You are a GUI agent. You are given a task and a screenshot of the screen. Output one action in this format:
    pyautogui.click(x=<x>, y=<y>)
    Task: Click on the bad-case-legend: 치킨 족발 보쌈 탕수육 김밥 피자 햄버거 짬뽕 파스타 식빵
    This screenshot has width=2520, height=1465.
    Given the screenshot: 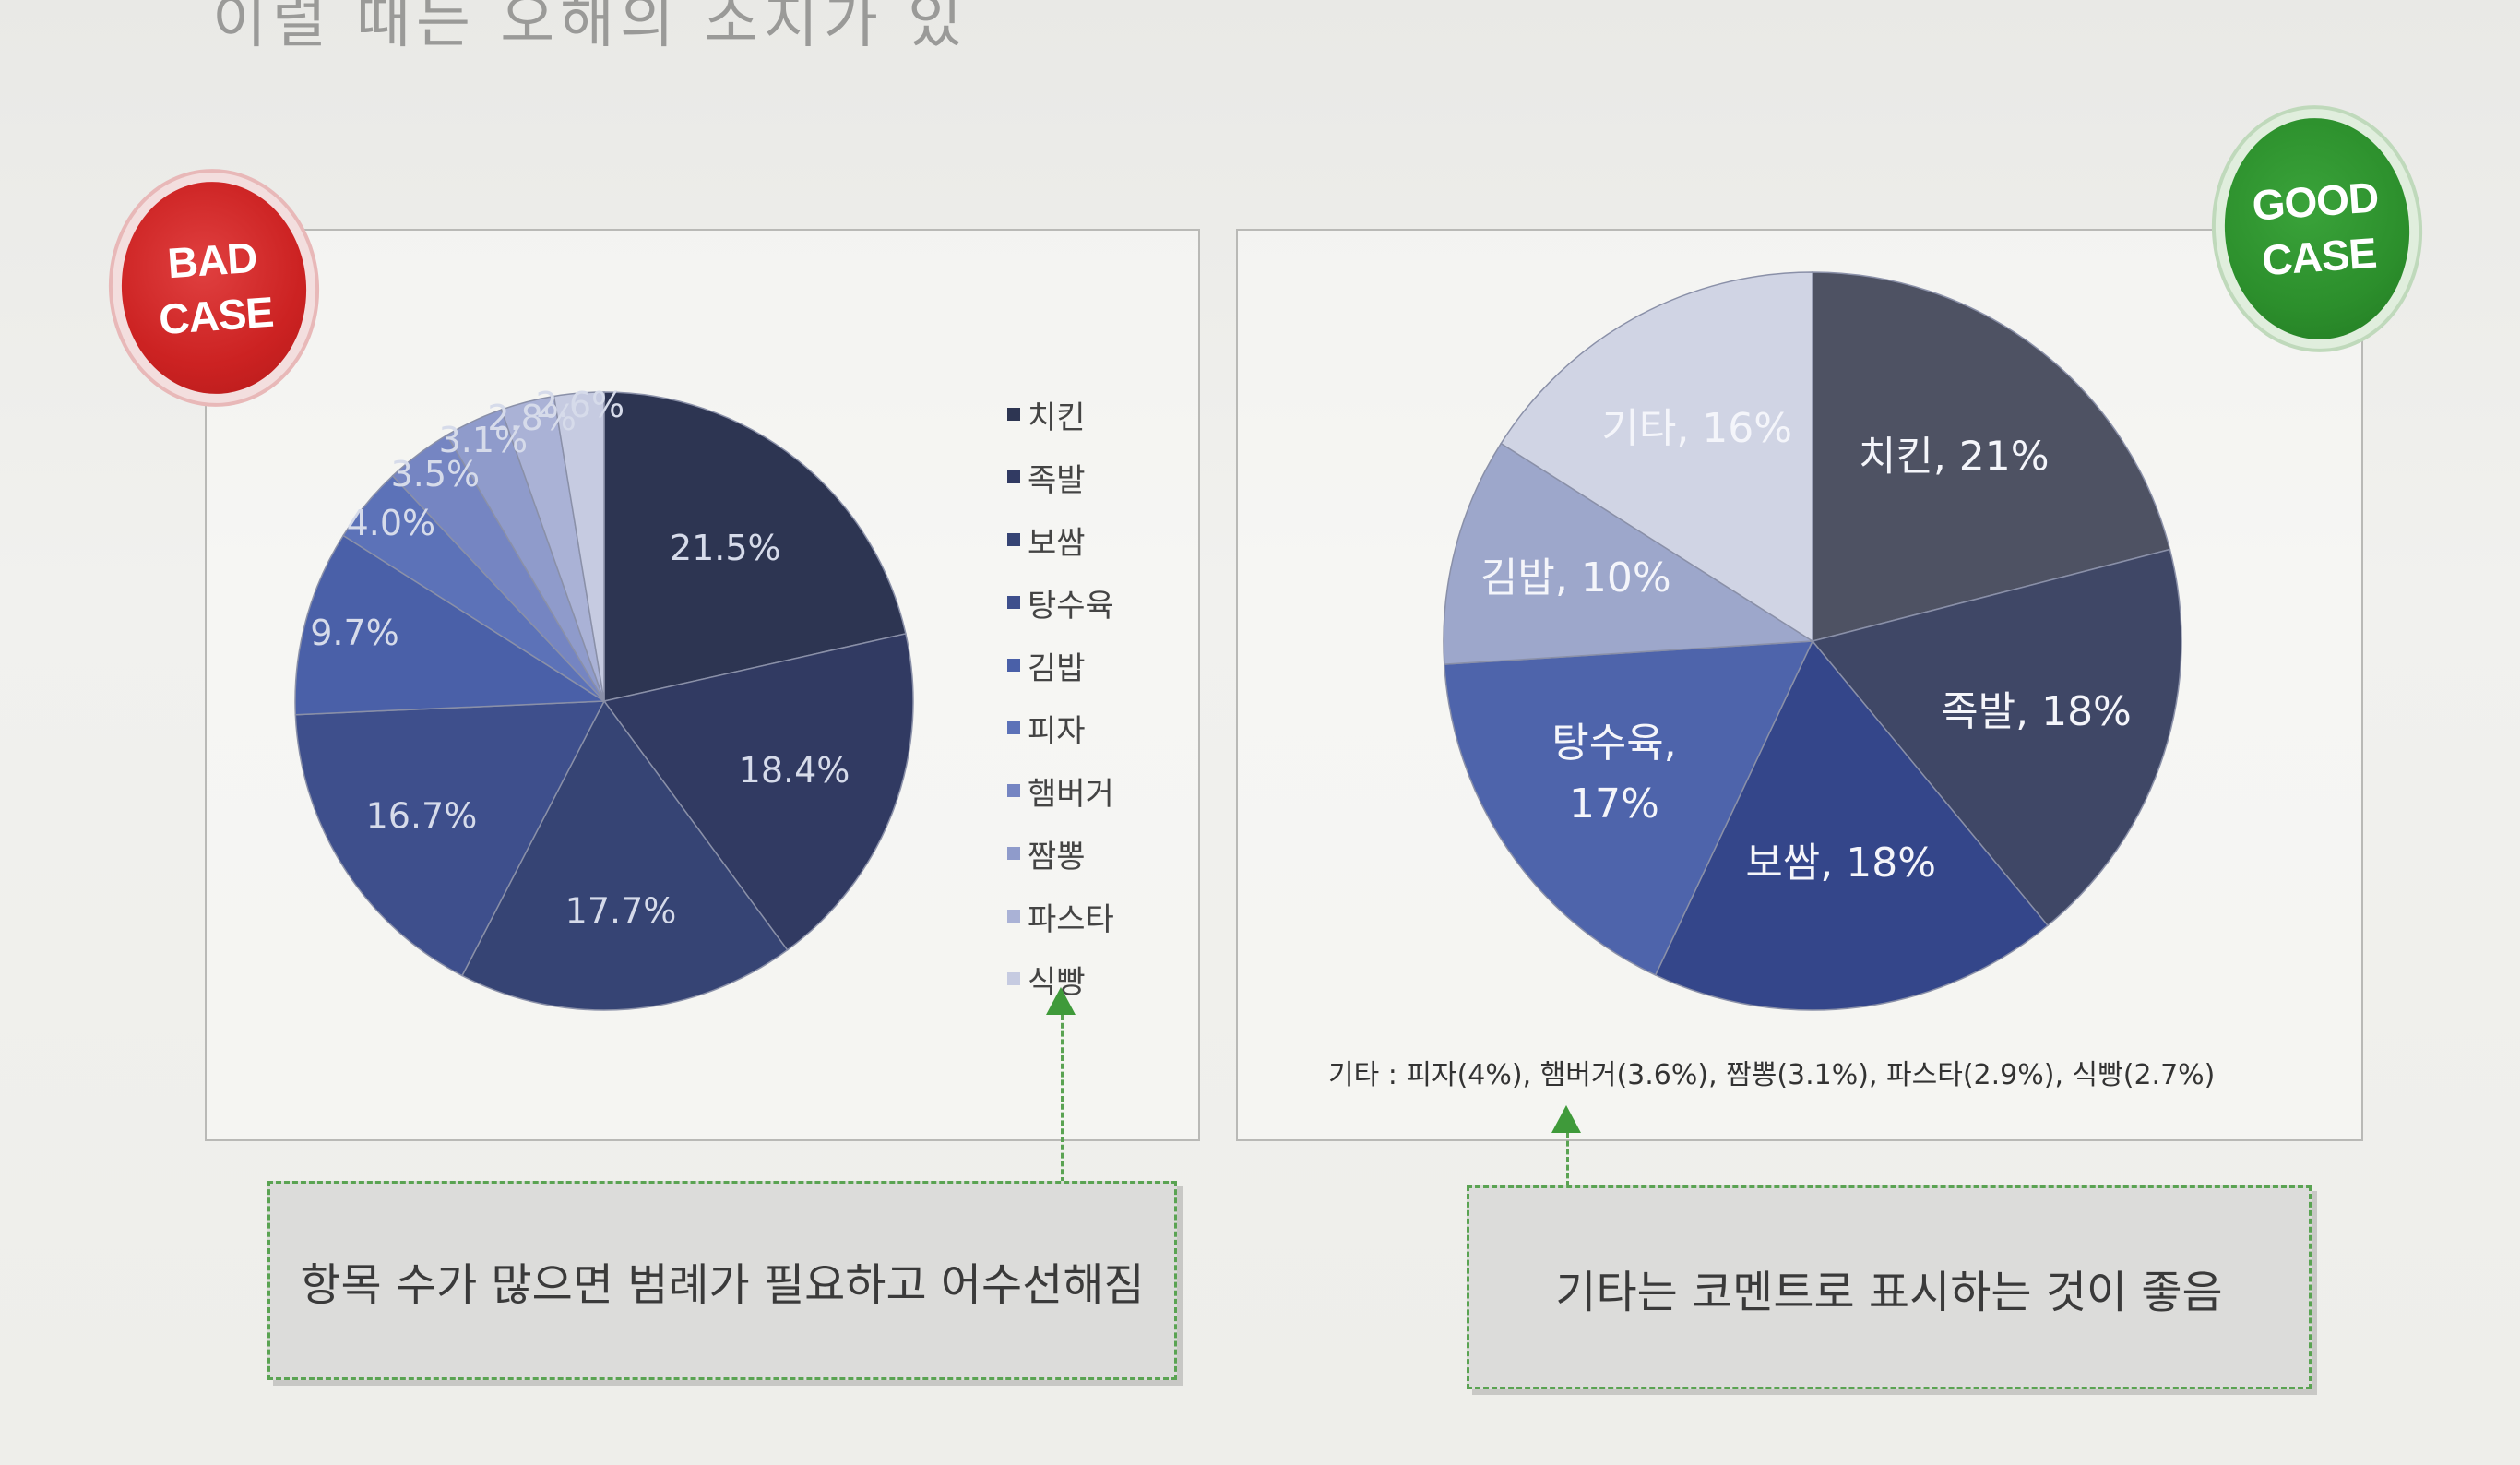 What is the action you would take?
    pyautogui.click(x=1060, y=696)
    